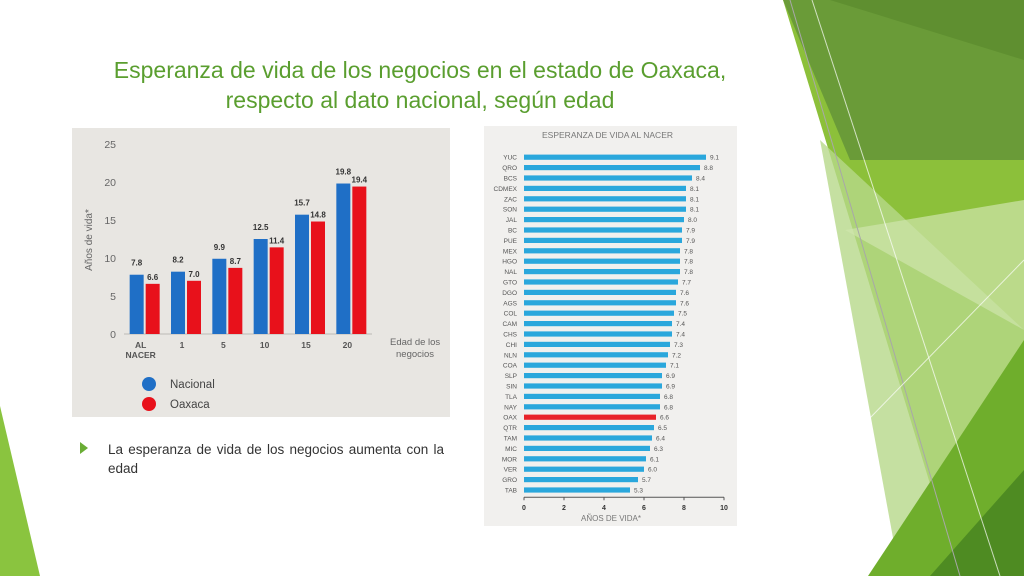 Image resolution: width=1024 pixels, height=576 pixels. What do you see at coordinates (84, 448) in the screenshot?
I see `bullet-arrow-icon` at bounding box center [84, 448].